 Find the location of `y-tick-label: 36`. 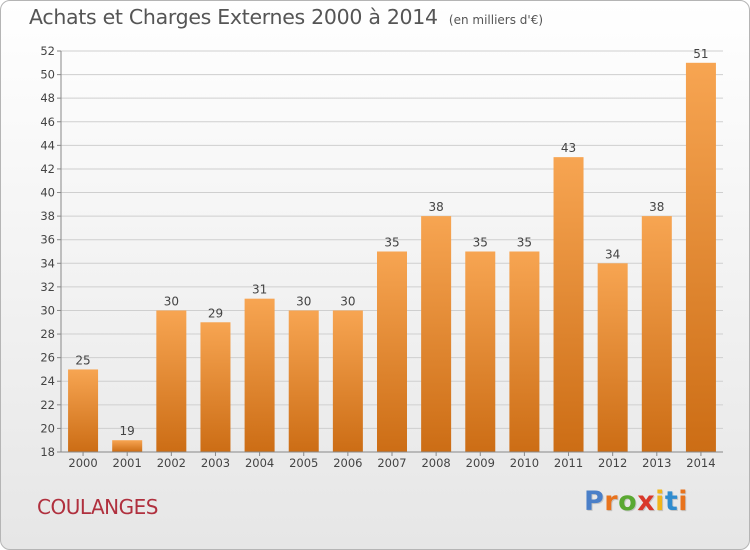

y-tick-label: 36 is located at coordinates (47, 240).